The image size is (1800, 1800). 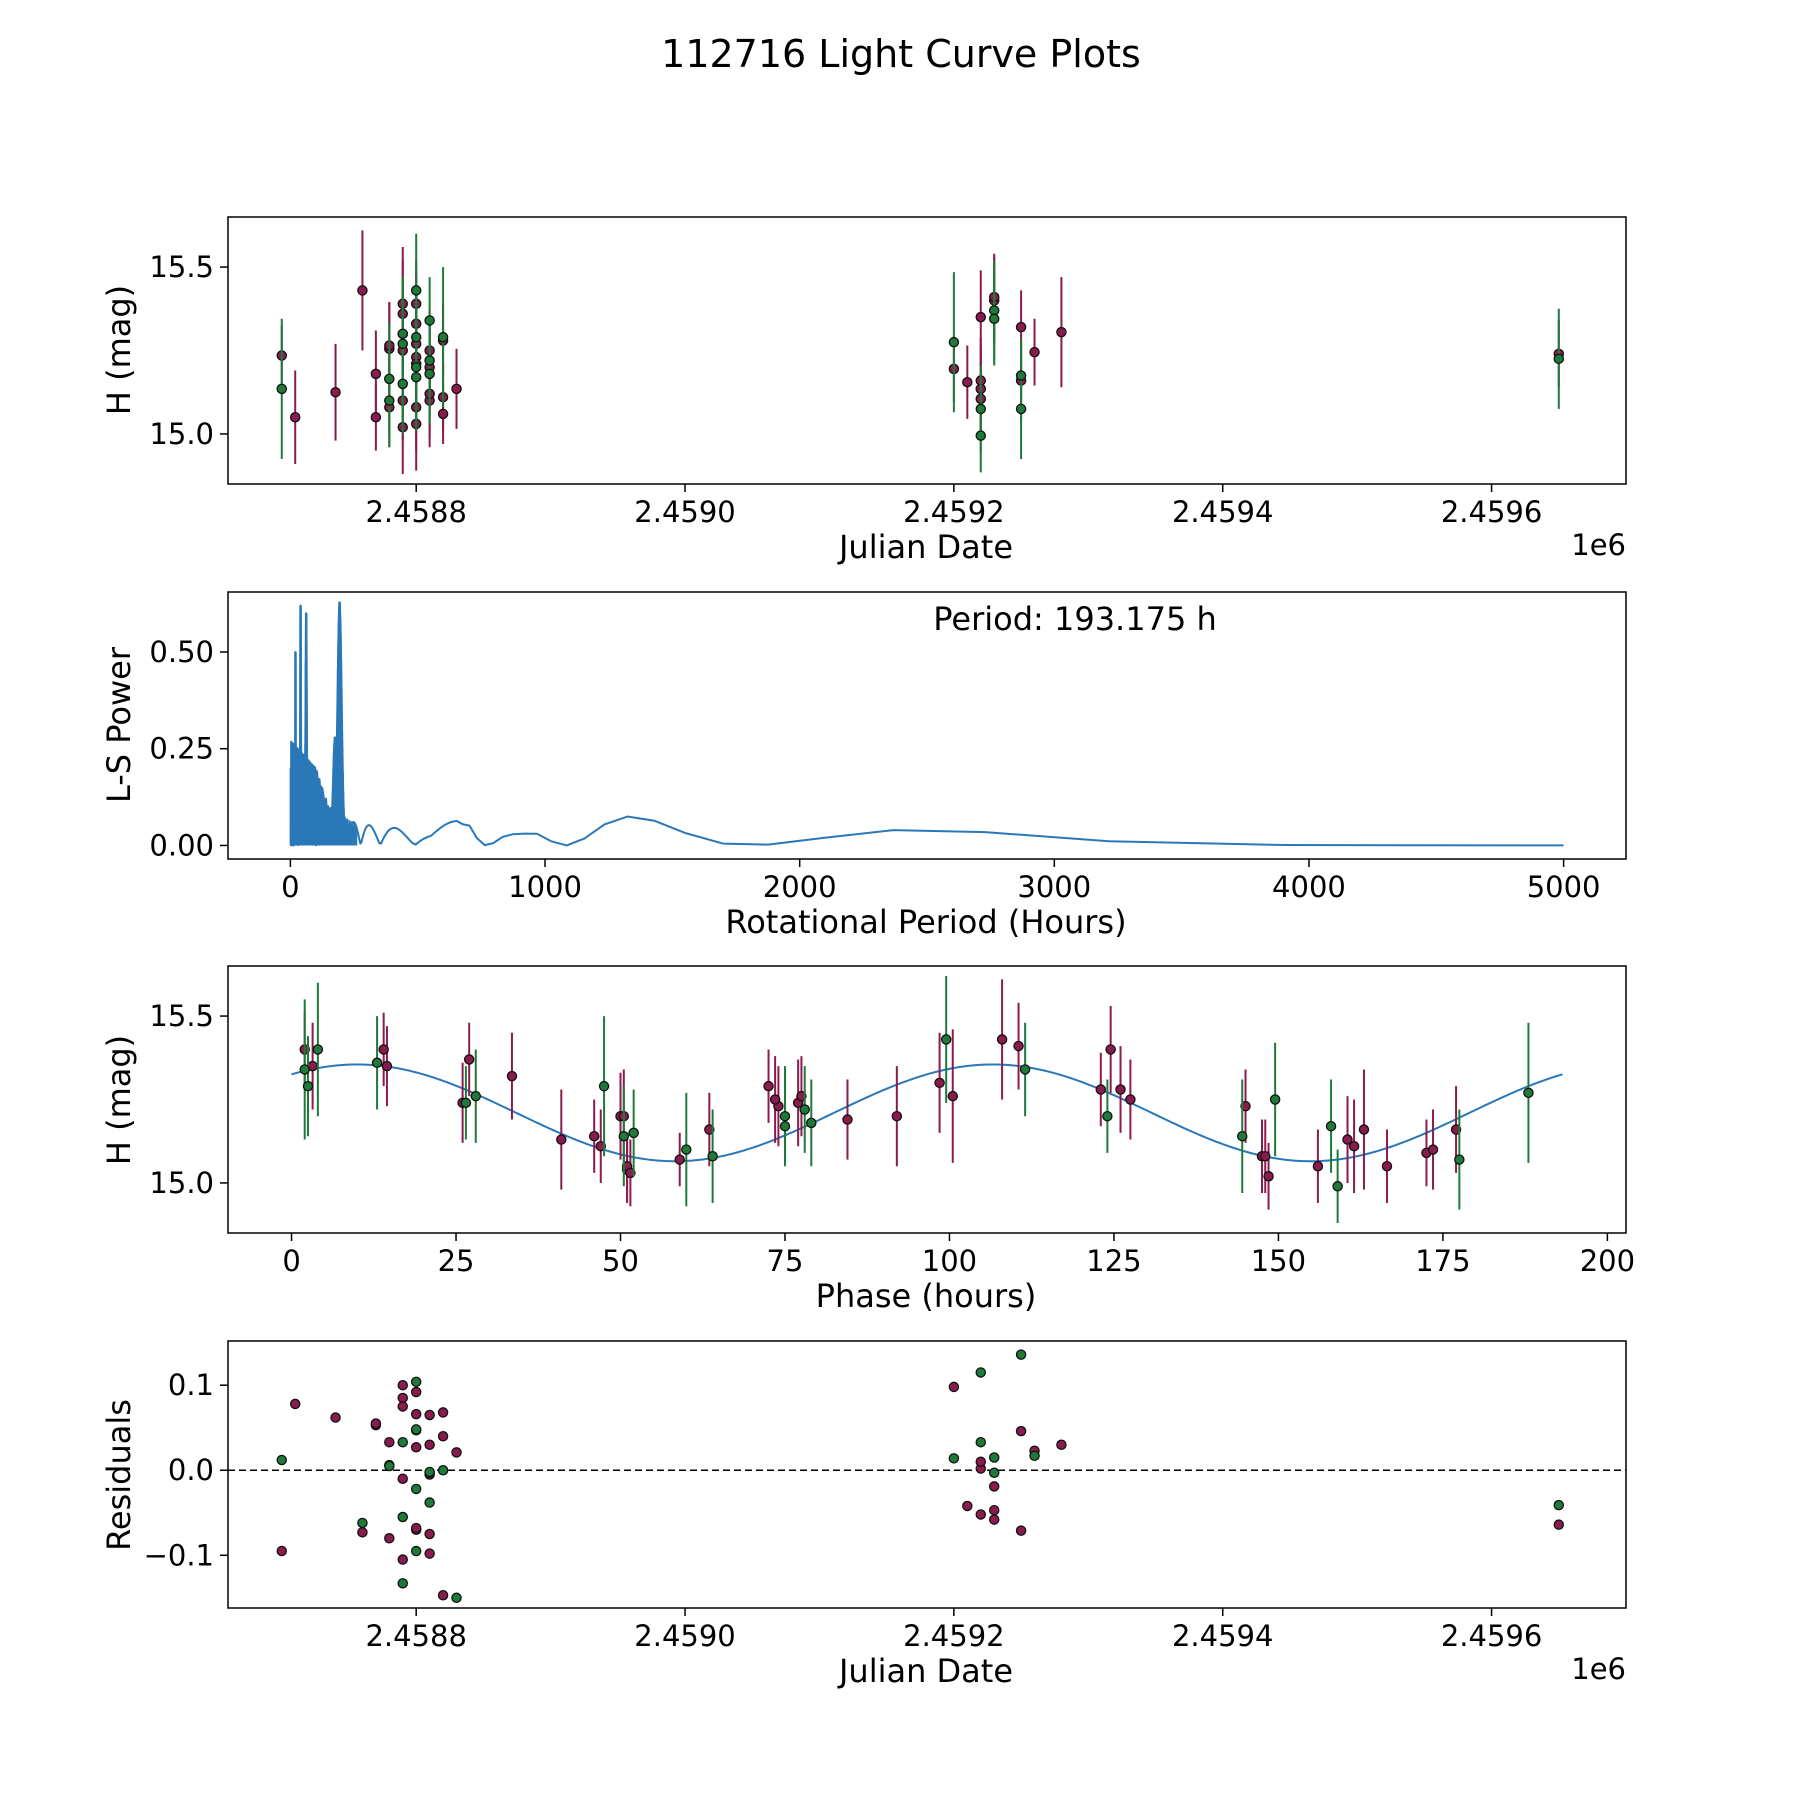 I want to click on lightcurve-offset-text: 1e6, so click(x=1598, y=545).